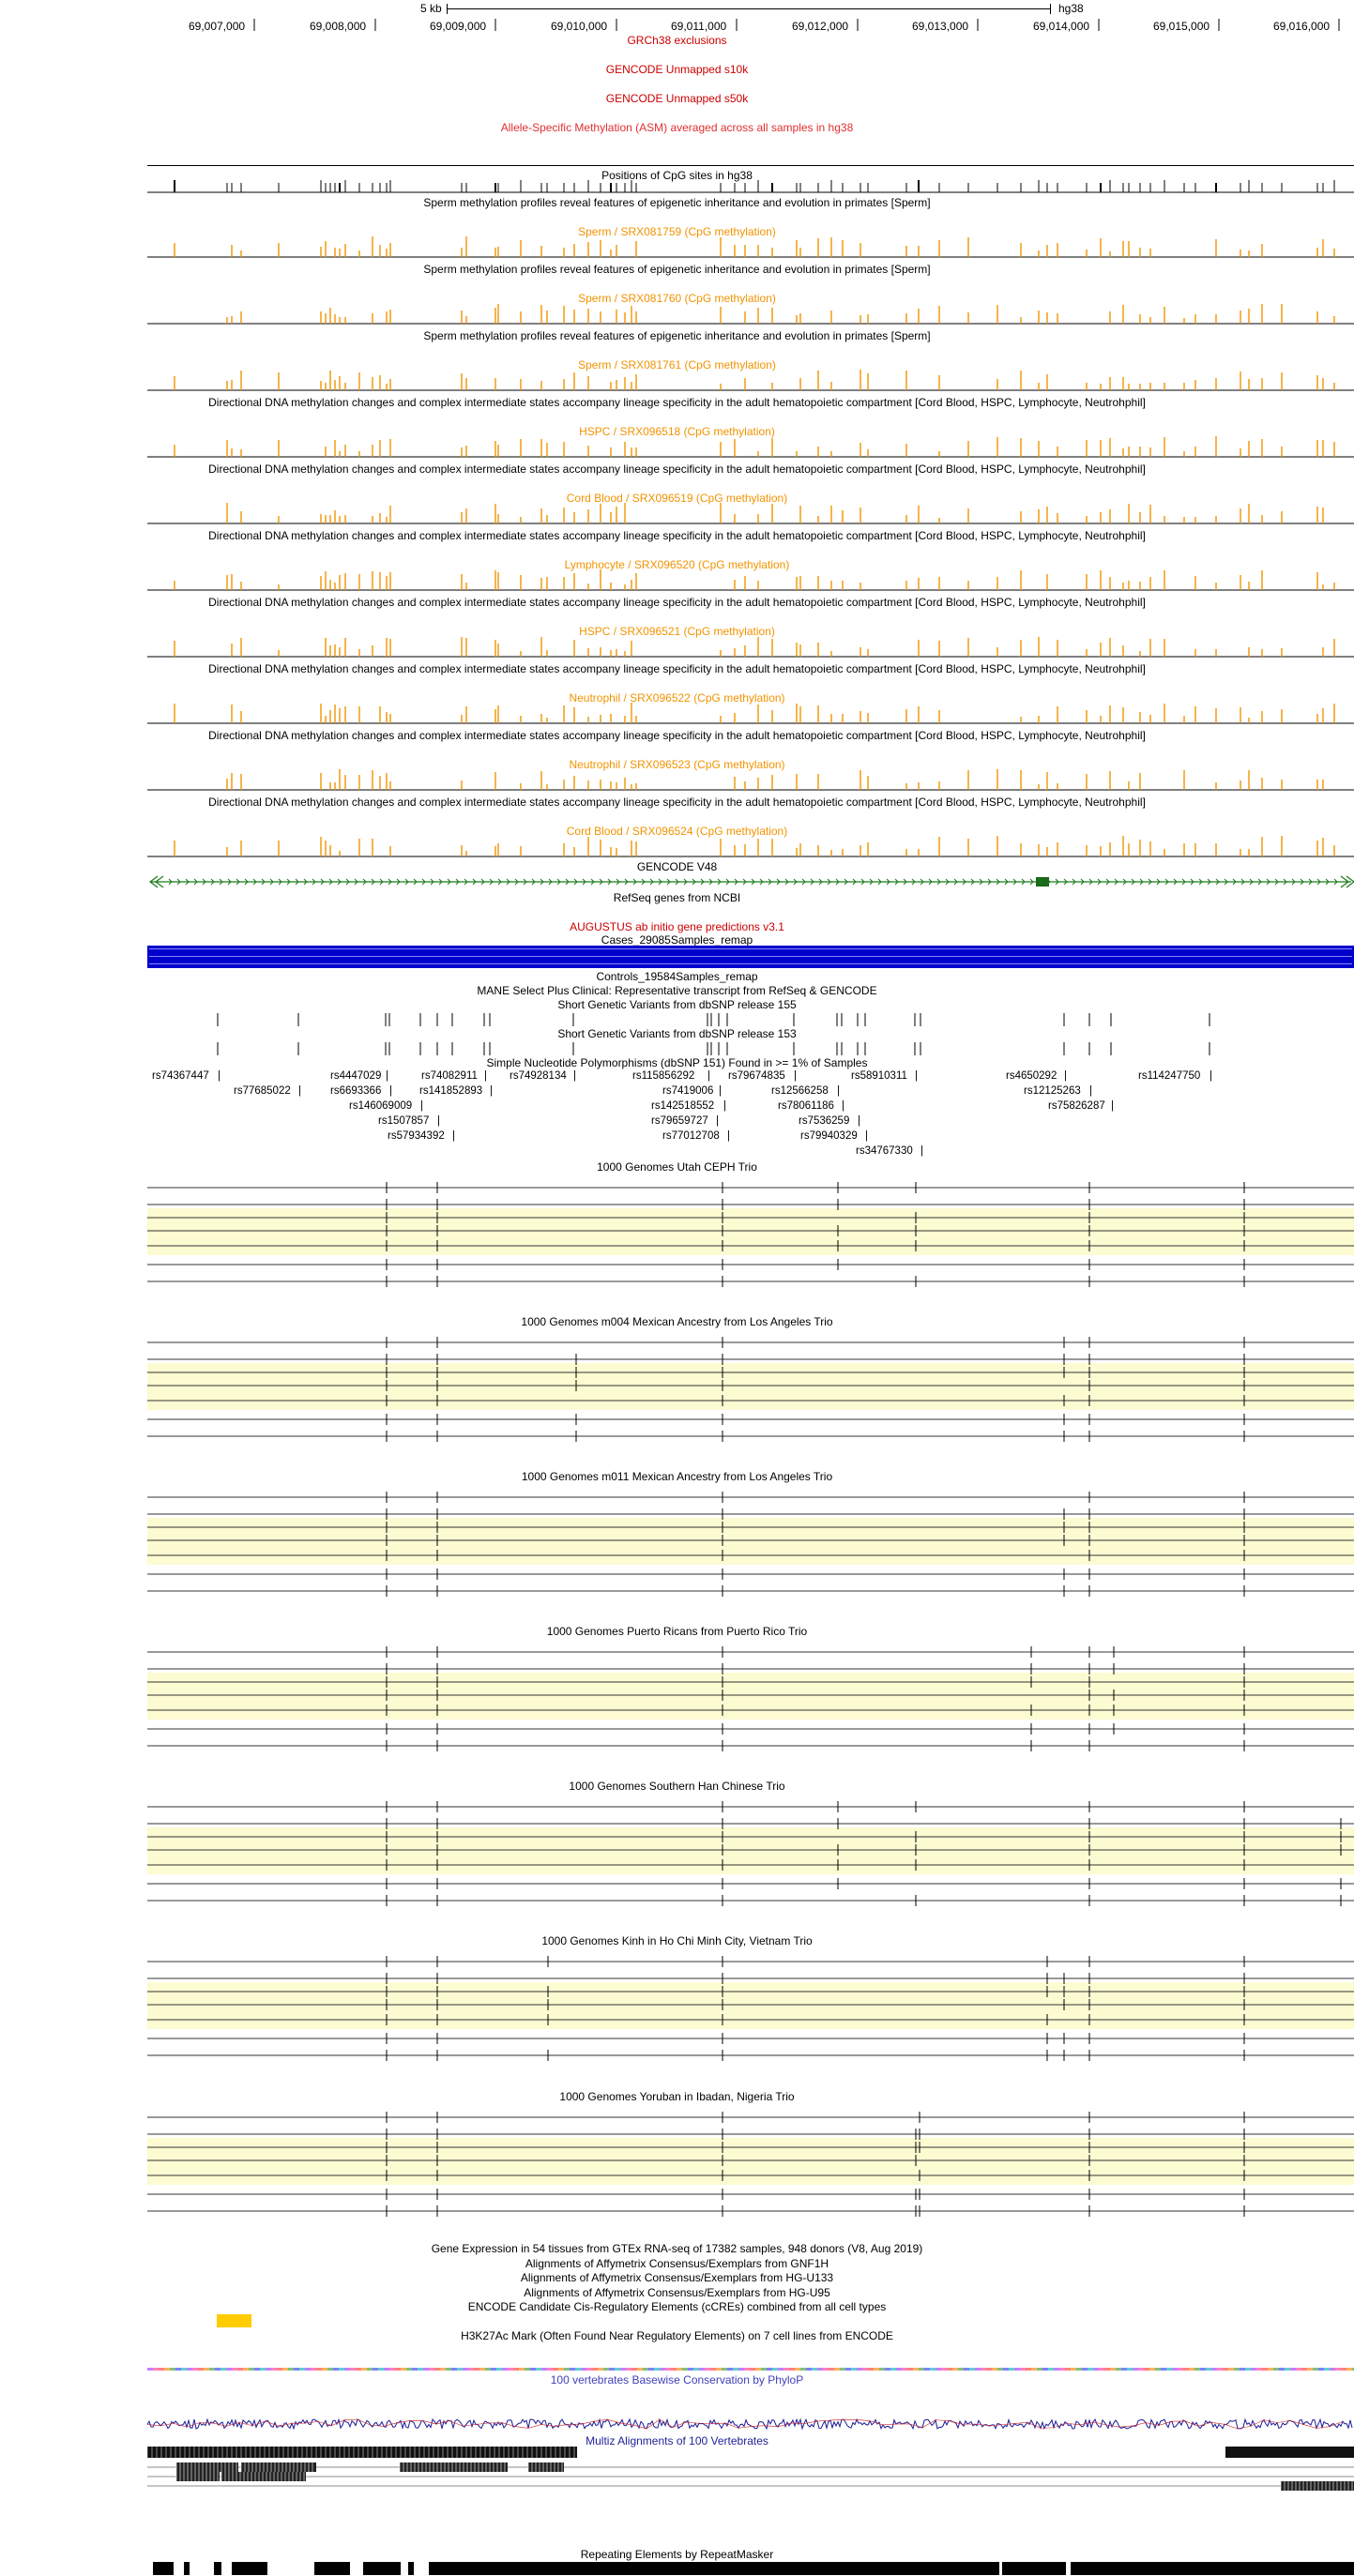  What do you see at coordinates (448, 9) in the screenshot?
I see `ruler-scale-tick-left` at bounding box center [448, 9].